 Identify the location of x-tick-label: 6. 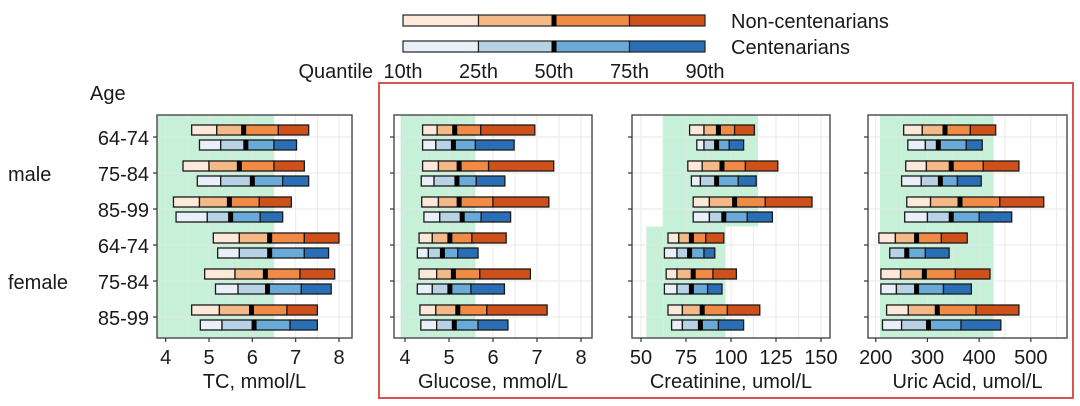
(492, 358).